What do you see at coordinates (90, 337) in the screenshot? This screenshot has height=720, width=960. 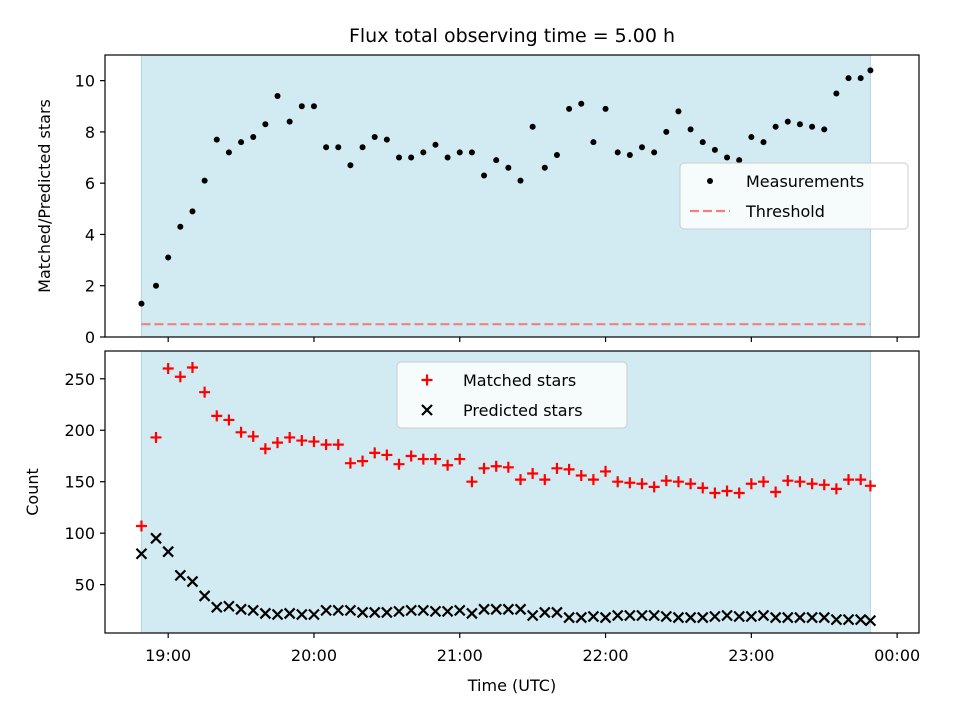 I see `y-tick-label: 0` at bounding box center [90, 337].